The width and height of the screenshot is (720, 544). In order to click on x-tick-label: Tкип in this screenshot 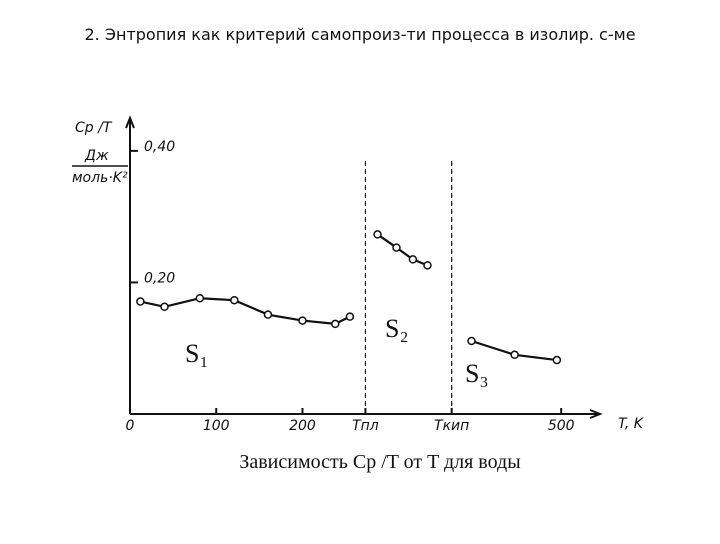, I will do `click(451, 426)`.